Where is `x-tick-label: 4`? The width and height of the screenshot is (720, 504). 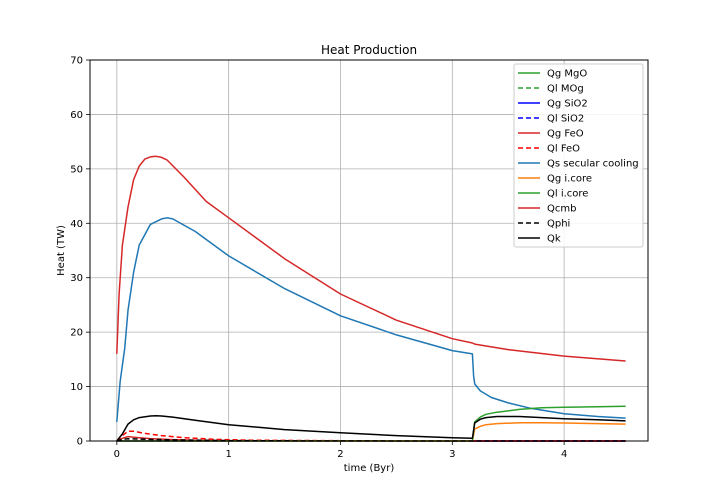
x-tick-label: 4 is located at coordinates (564, 454).